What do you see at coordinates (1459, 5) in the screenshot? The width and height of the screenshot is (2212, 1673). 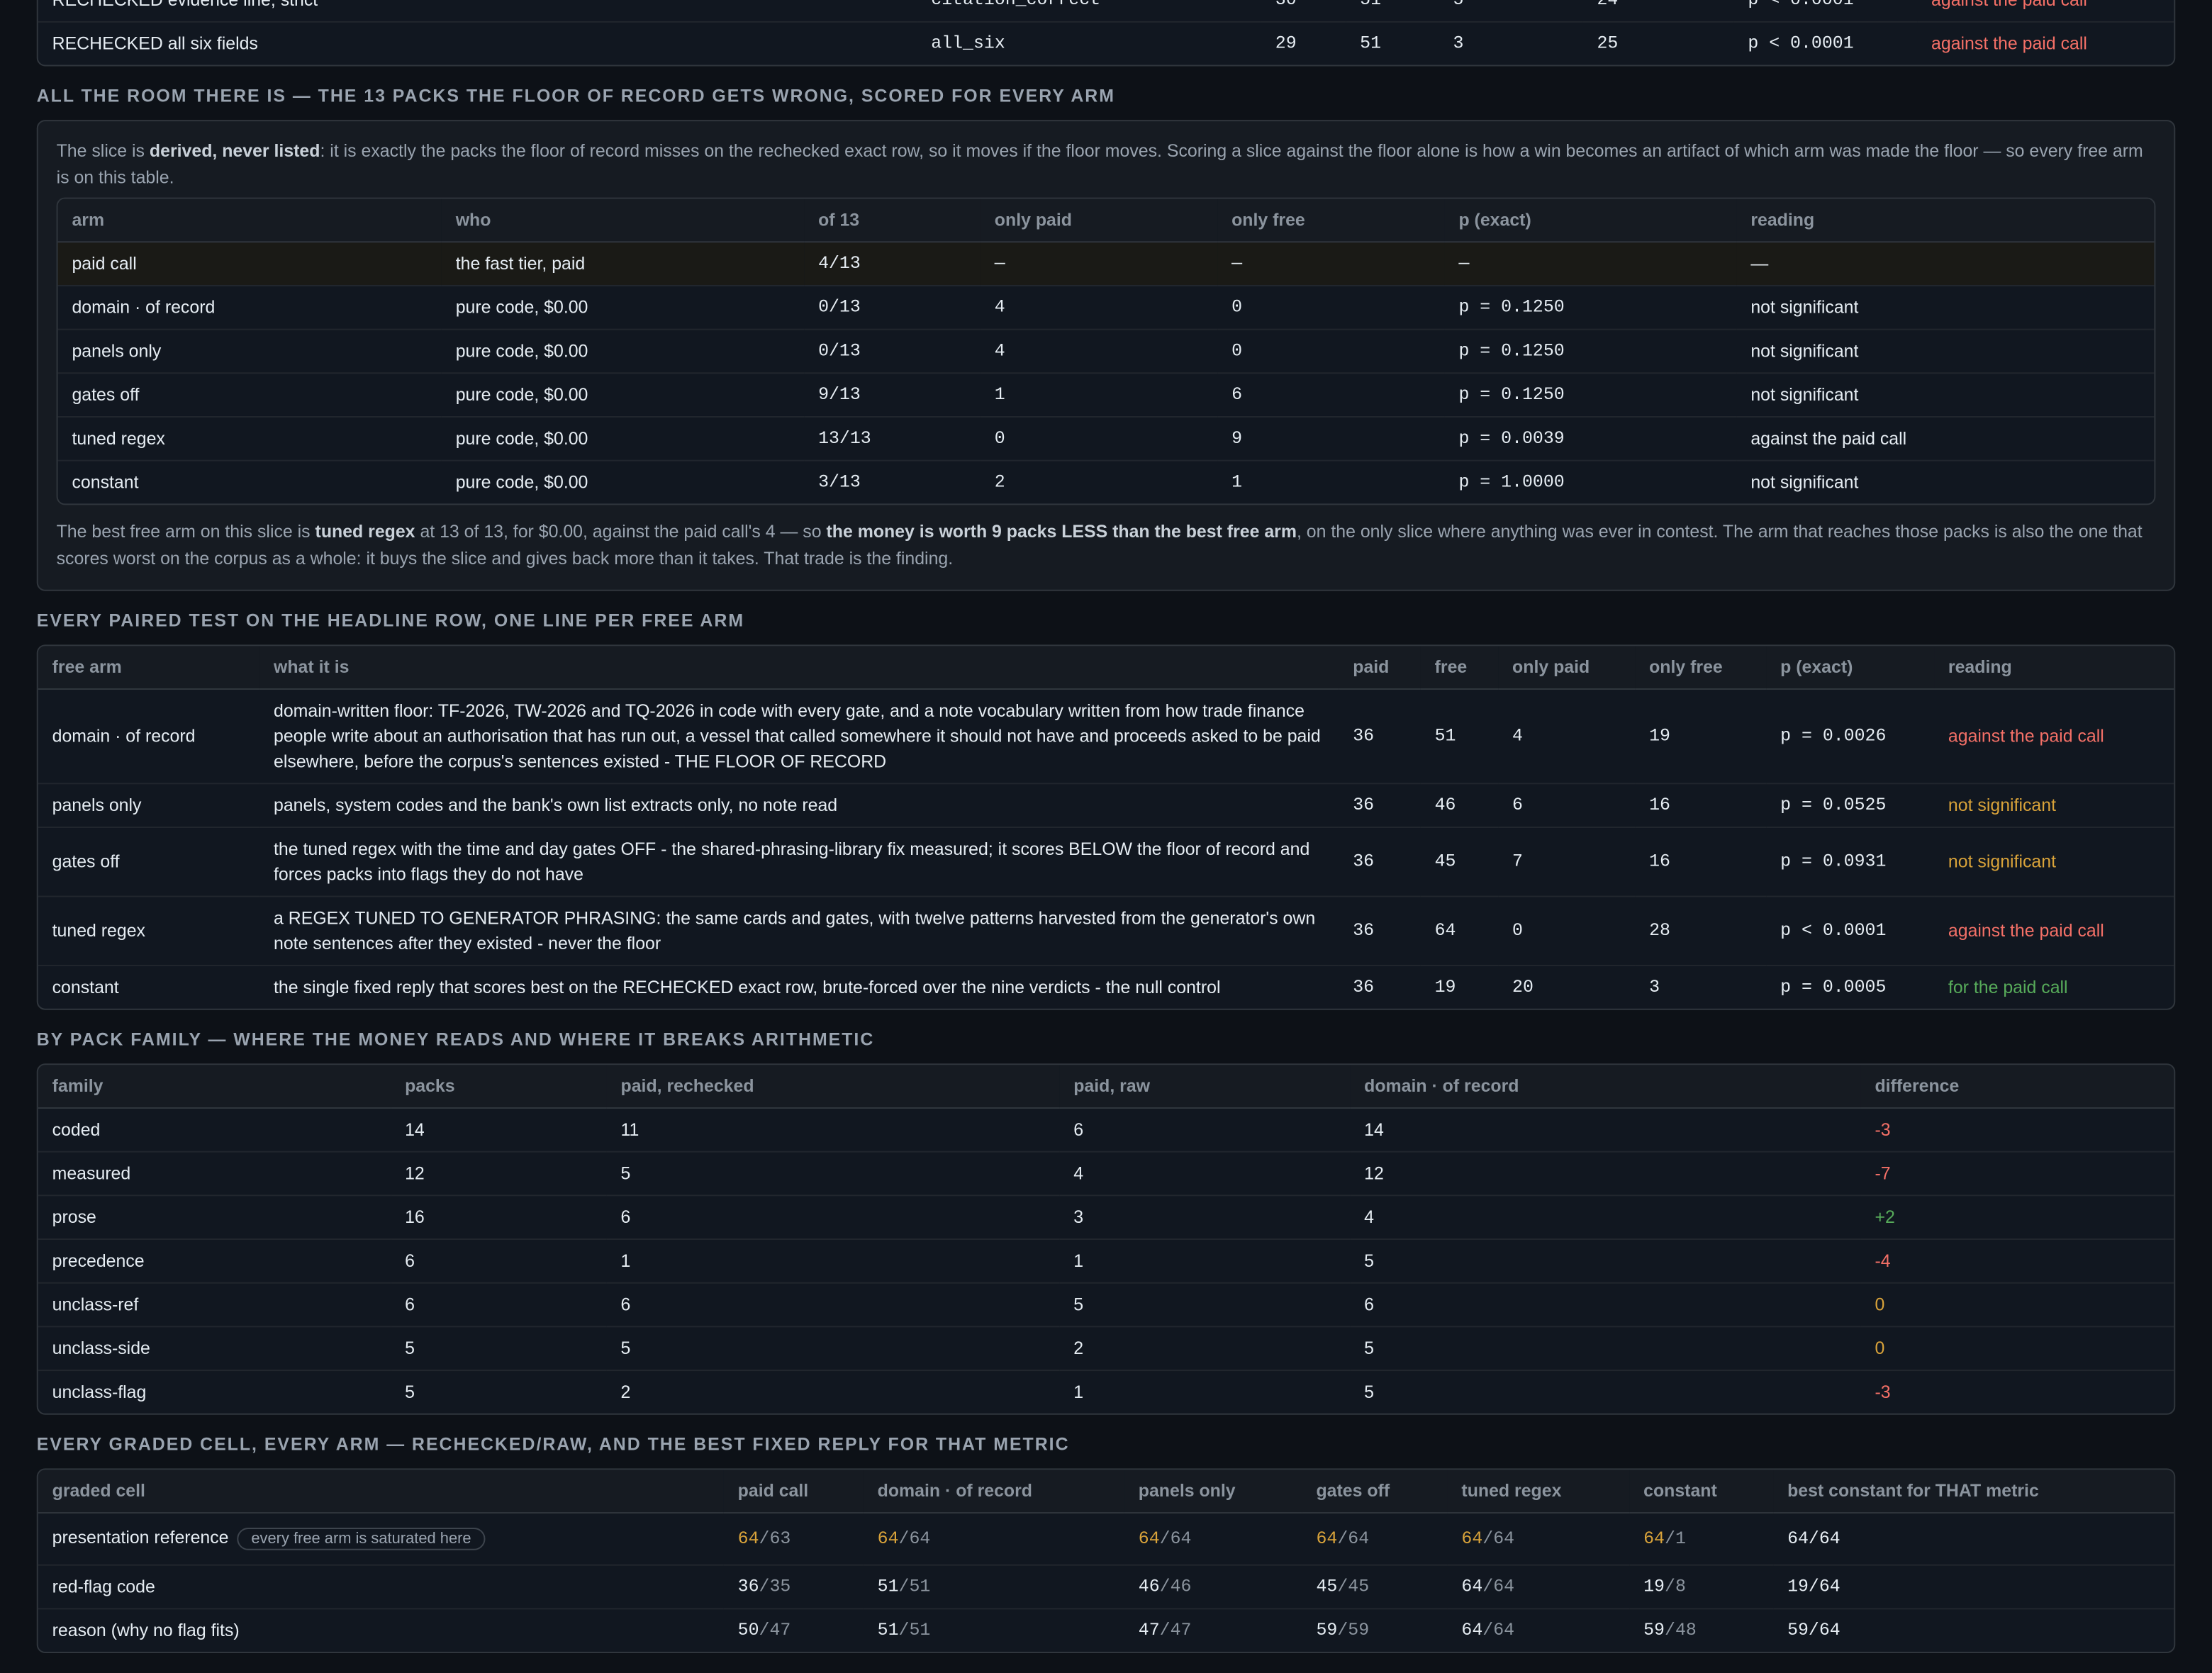 I see `value-cell: 5` at bounding box center [1459, 5].